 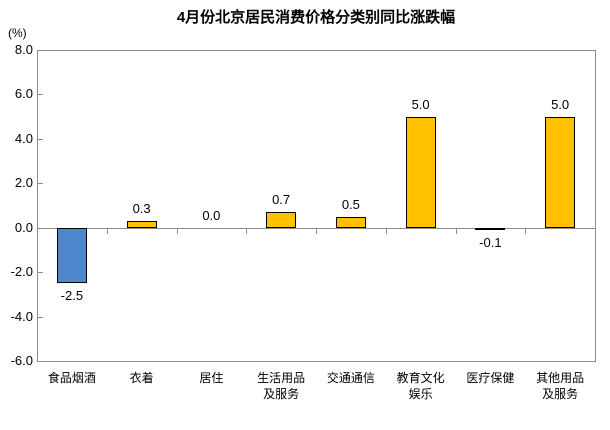 I want to click on y-axis-label: 4.0, so click(x=23, y=138).